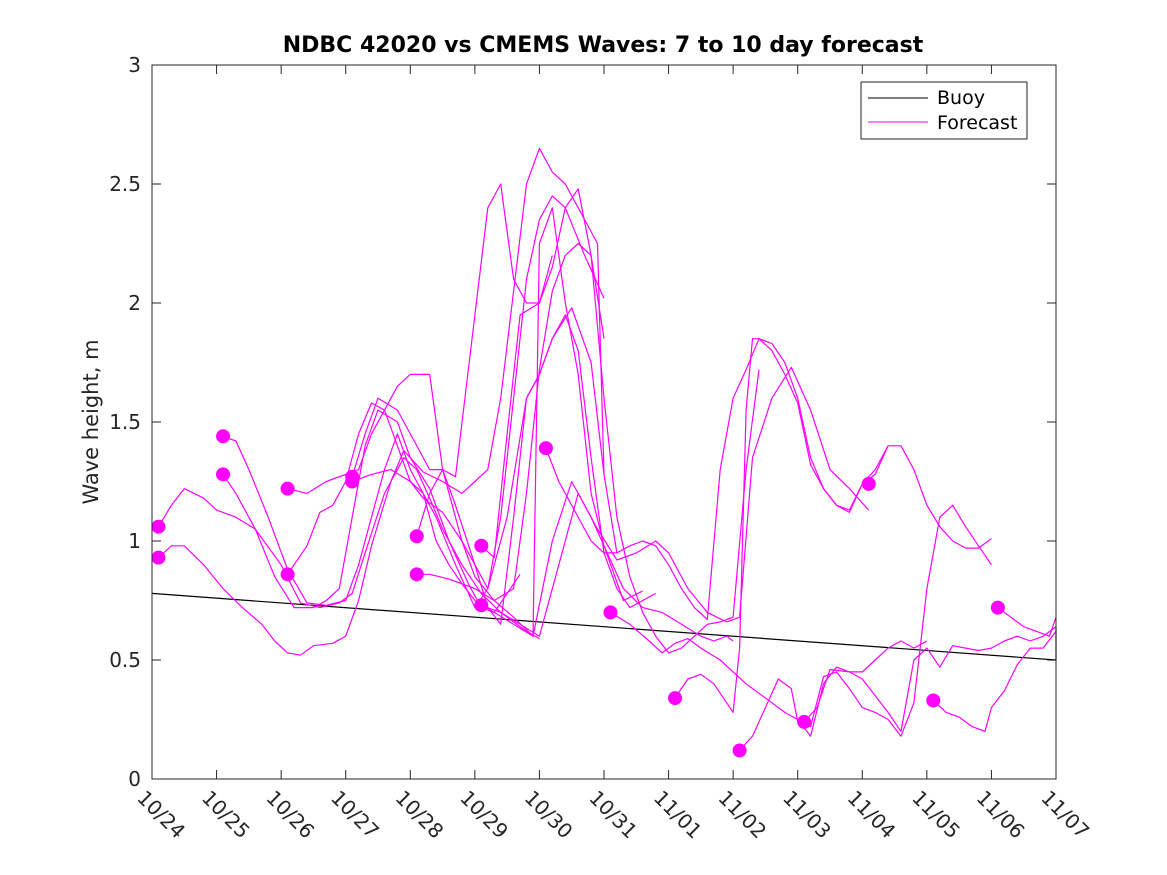  I want to click on y-tick-label: 1.5, so click(125, 422).